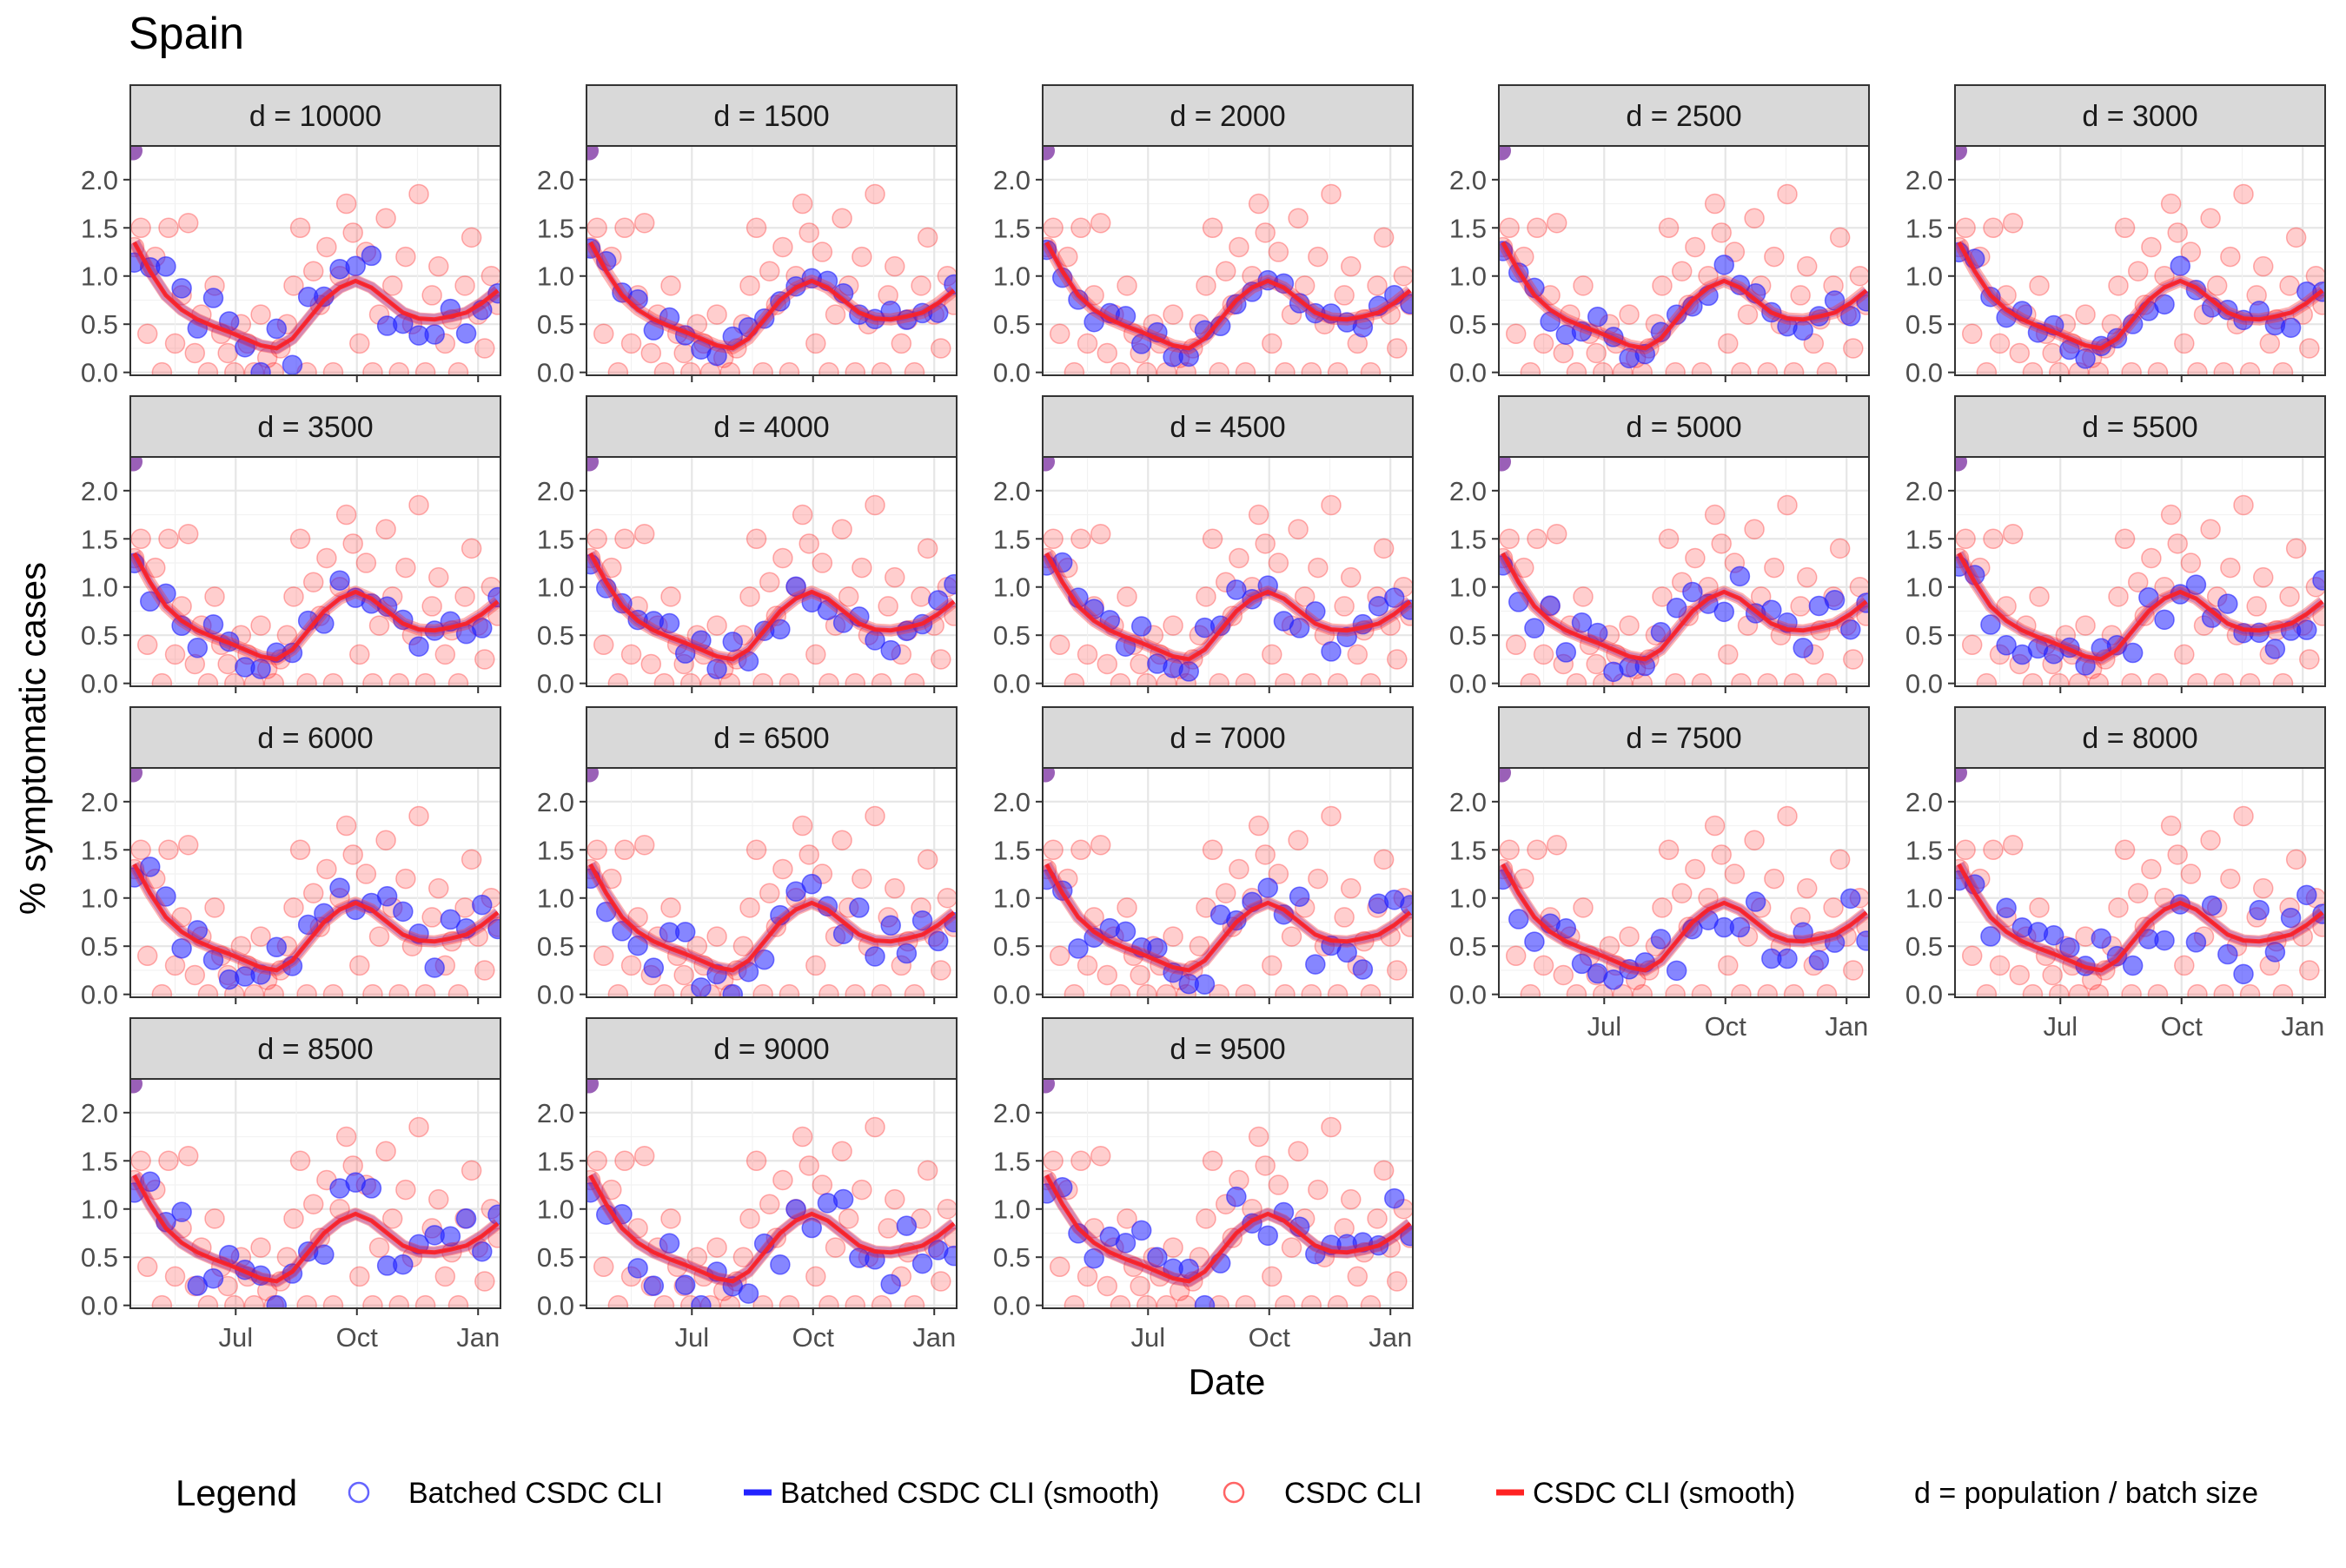  What do you see at coordinates (1684, 918) in the screenshot?
I see `csdc-smooth-line` at bounding box center [1684, 918].